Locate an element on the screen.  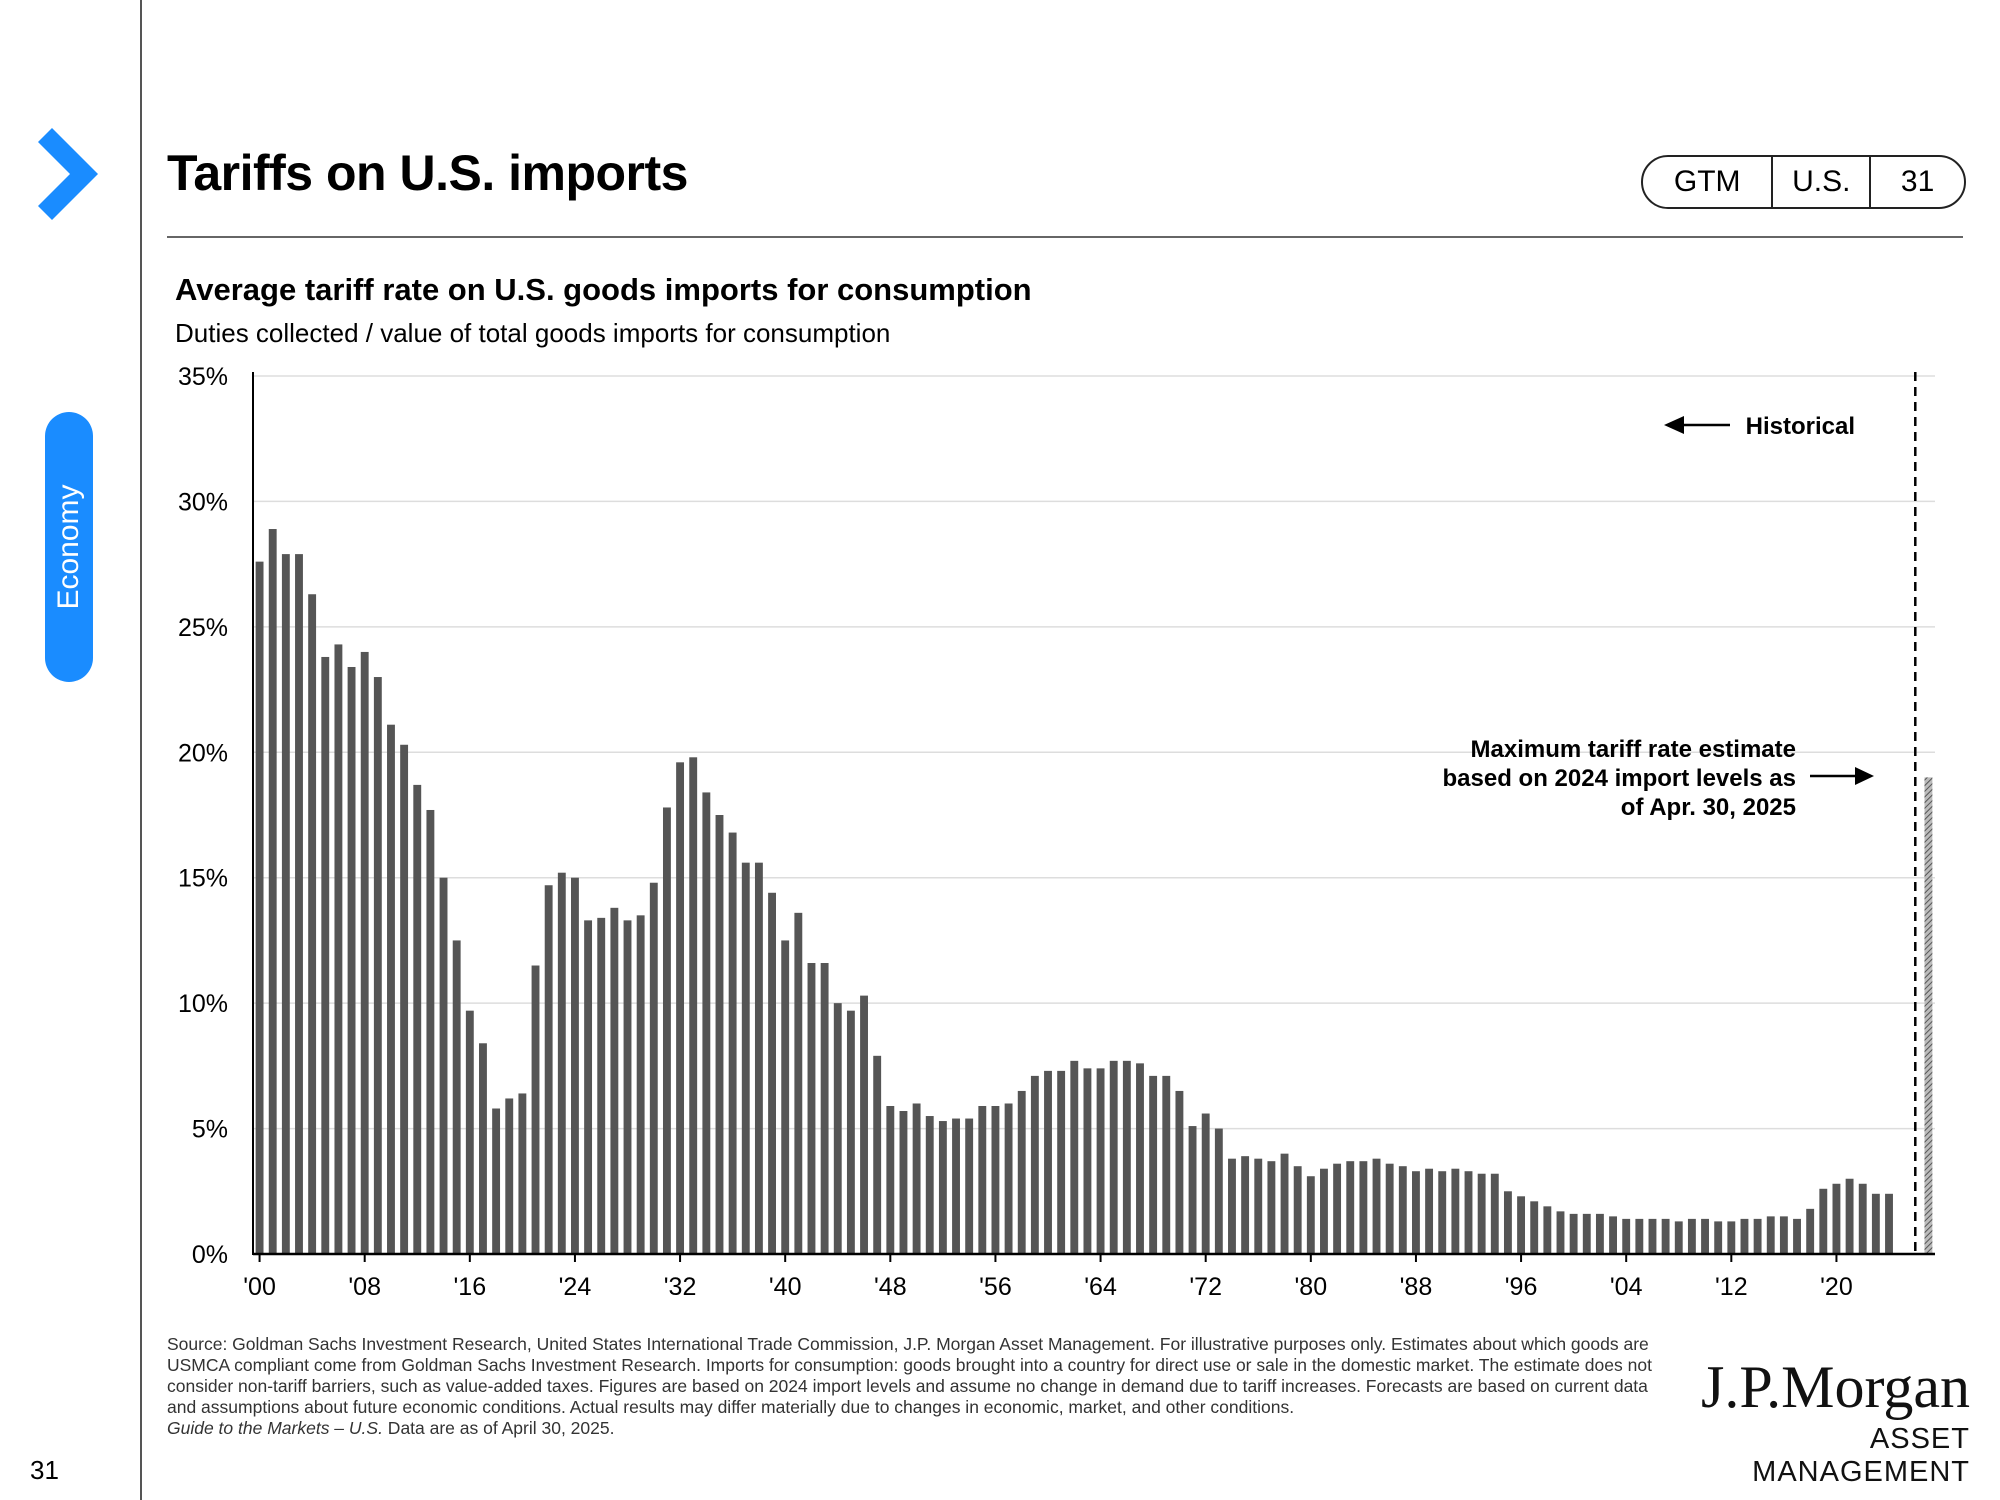
bar-1946 is located at coordinates (864, 1124).